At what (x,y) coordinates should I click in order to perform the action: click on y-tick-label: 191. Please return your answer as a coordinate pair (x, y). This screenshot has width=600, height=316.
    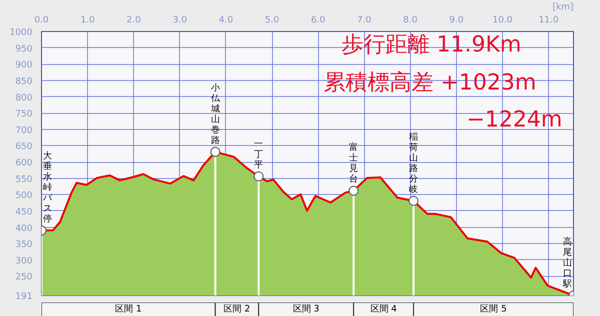
    Looking at the image, I should click on (24, 297).